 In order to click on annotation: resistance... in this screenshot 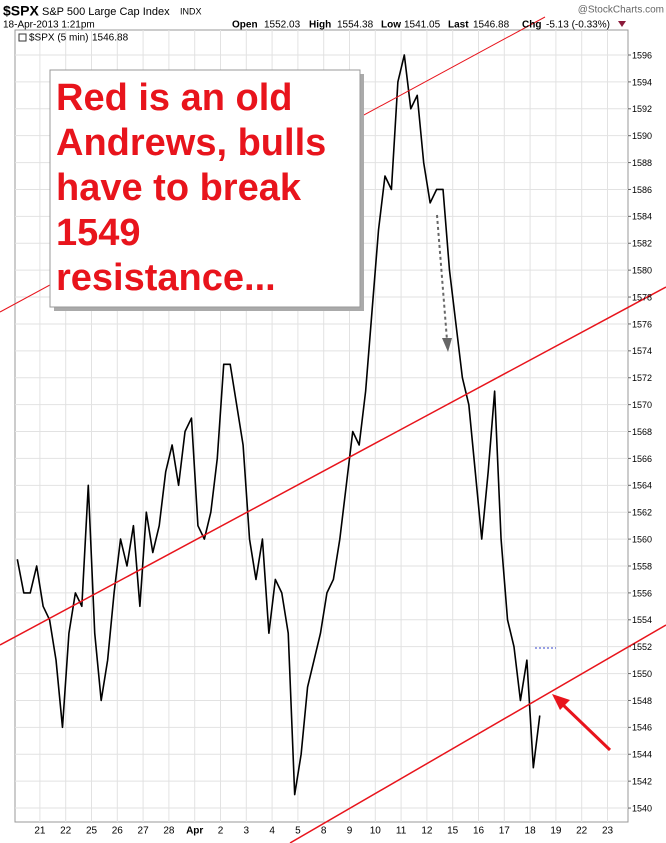, I will do `click(166, 278)`.